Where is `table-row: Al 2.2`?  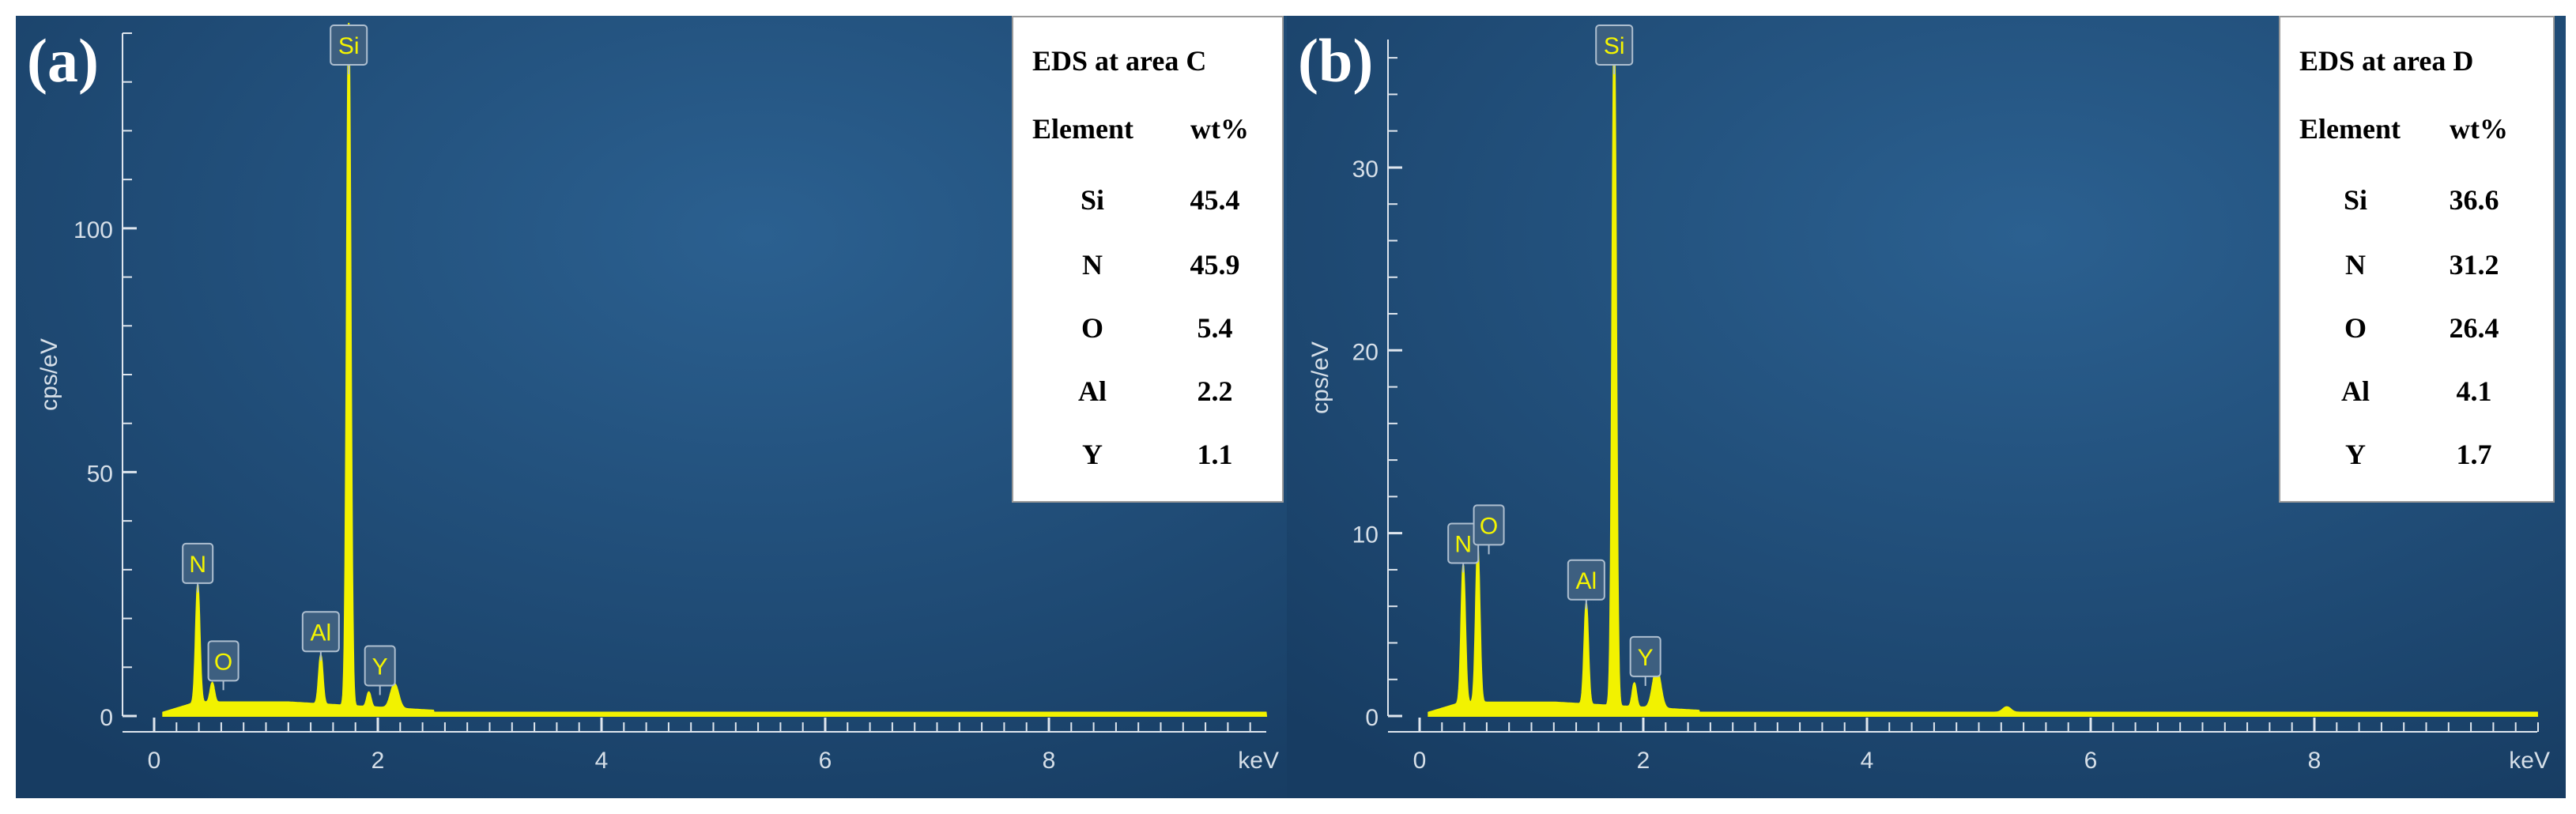
table-row: Al 2.2 is located at coordinates (1147, 399).